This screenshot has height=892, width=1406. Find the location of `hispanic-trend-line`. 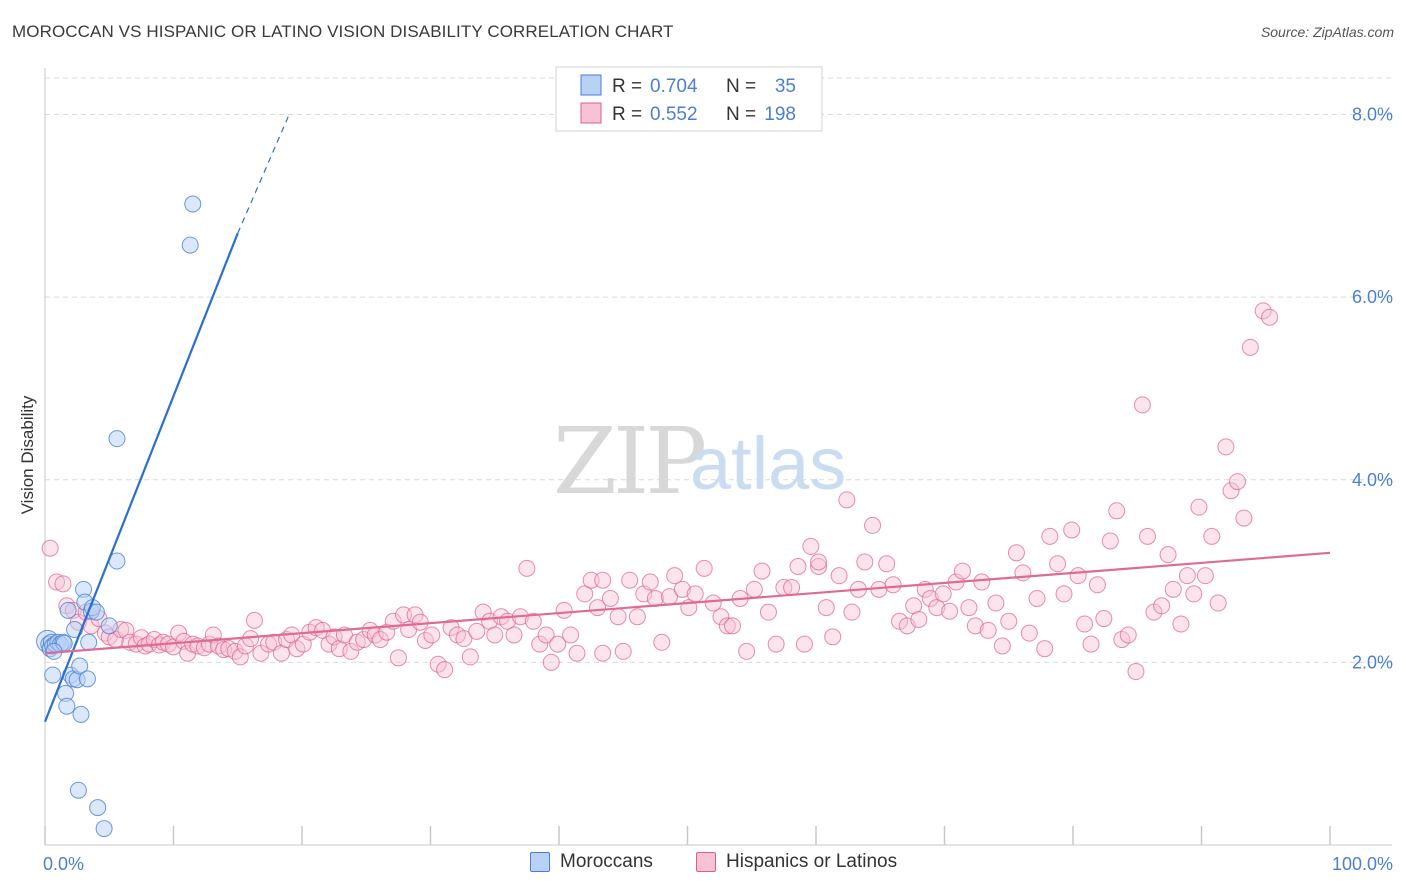

hispanic-trend-line is located at coordinates (687, 603).